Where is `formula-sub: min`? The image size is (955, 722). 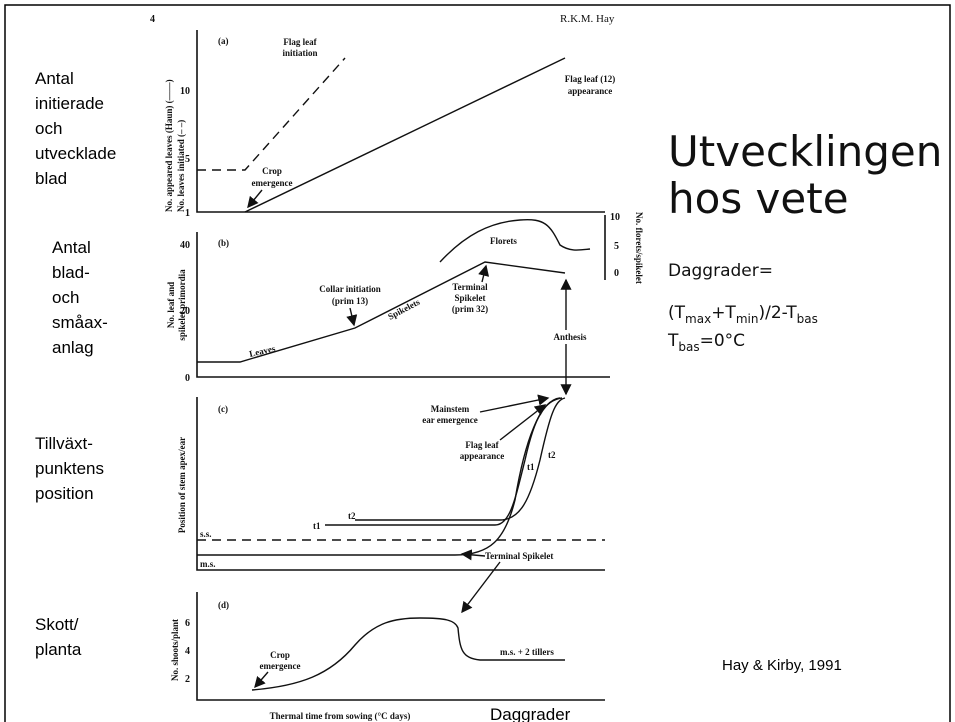 formula-sub: min is located at coordinates (747, 319).